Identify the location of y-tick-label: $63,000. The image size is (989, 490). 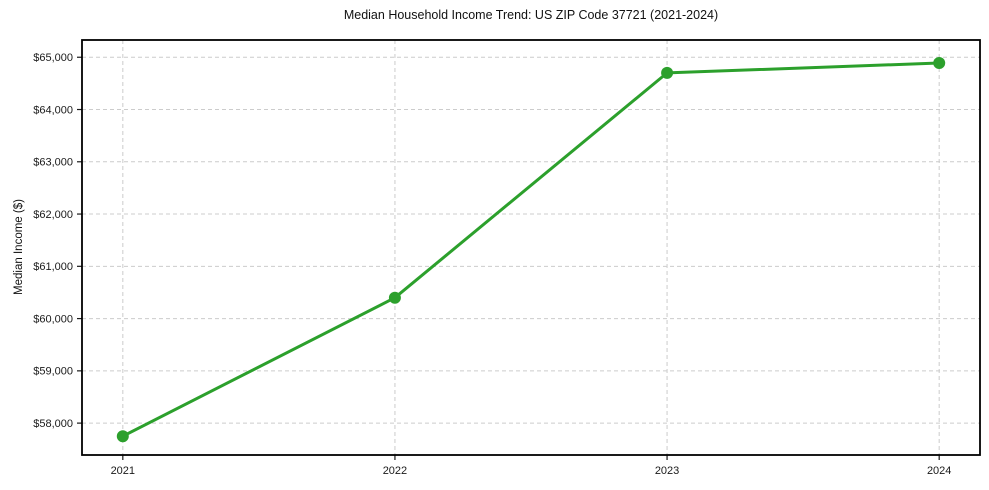
(53, 163).